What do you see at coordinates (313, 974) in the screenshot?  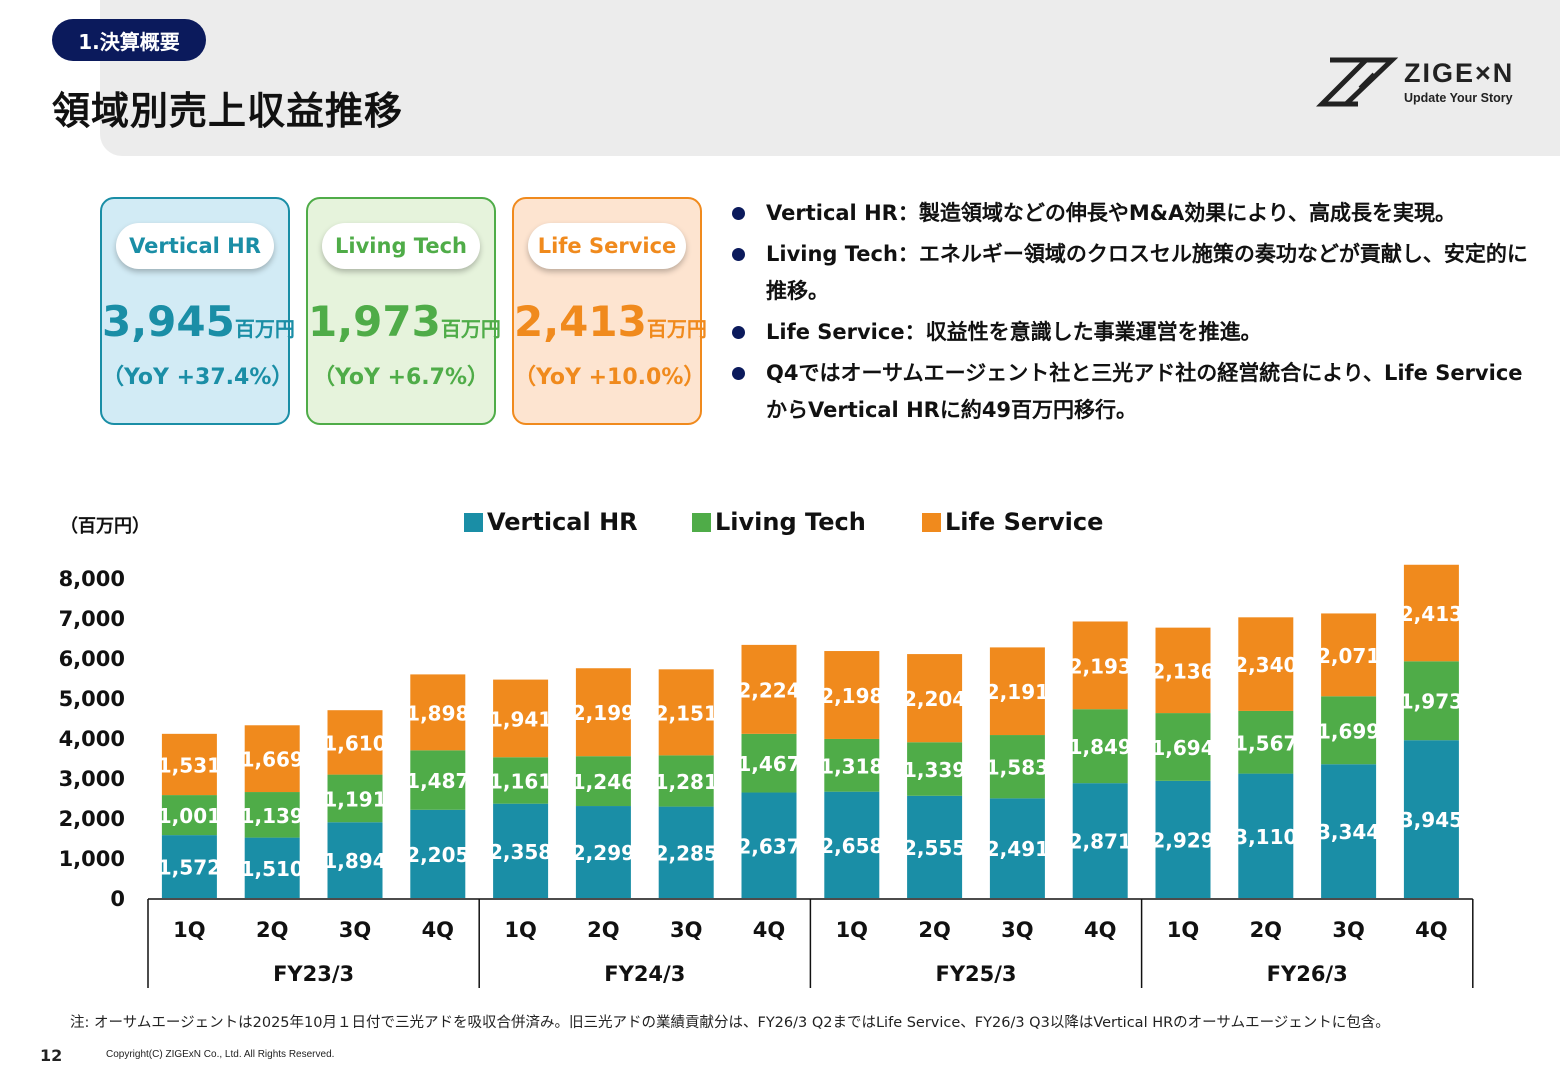 I see `fiscal-year-label: FY23/3` at bounding box center [313, 974].